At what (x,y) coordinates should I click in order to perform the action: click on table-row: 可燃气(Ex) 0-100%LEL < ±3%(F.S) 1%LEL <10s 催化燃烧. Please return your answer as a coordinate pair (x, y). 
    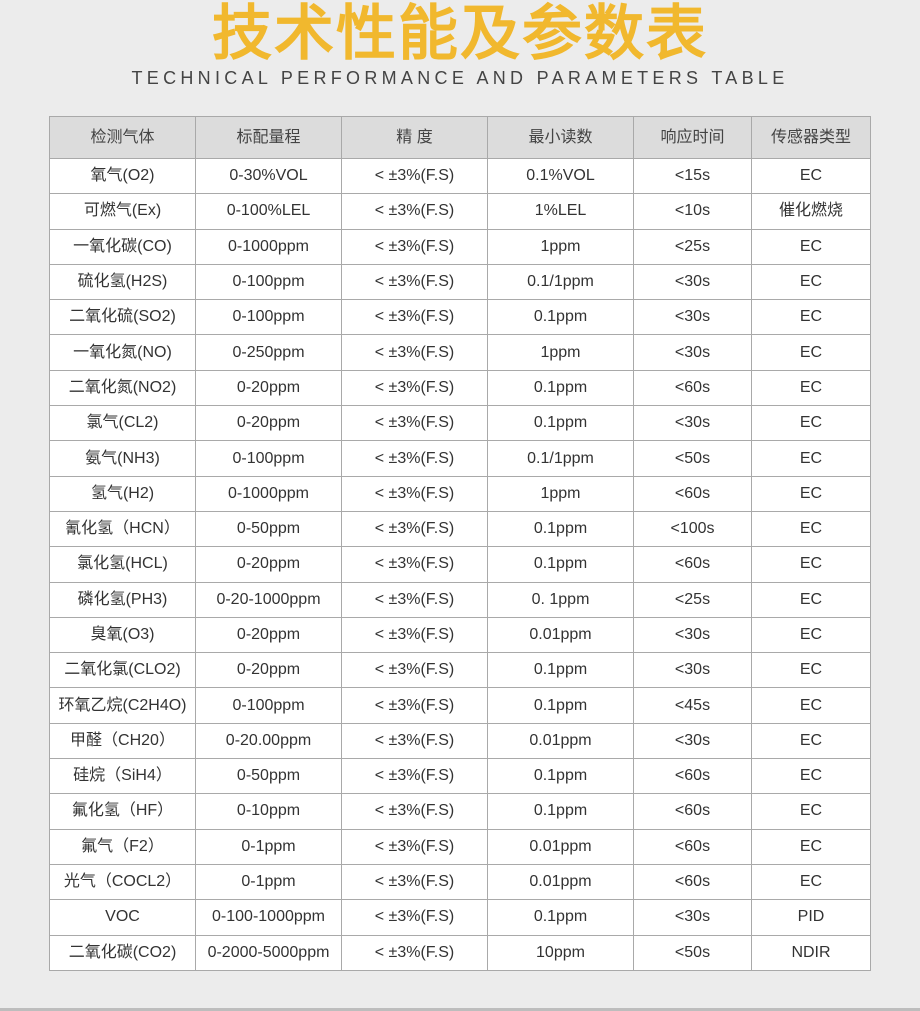
    Looking at the image, I should click on (460, 211).